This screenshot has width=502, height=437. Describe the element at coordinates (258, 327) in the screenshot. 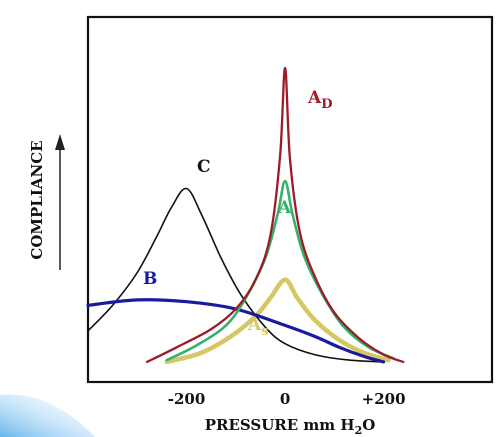

I see `series-label-as: As` at that location.